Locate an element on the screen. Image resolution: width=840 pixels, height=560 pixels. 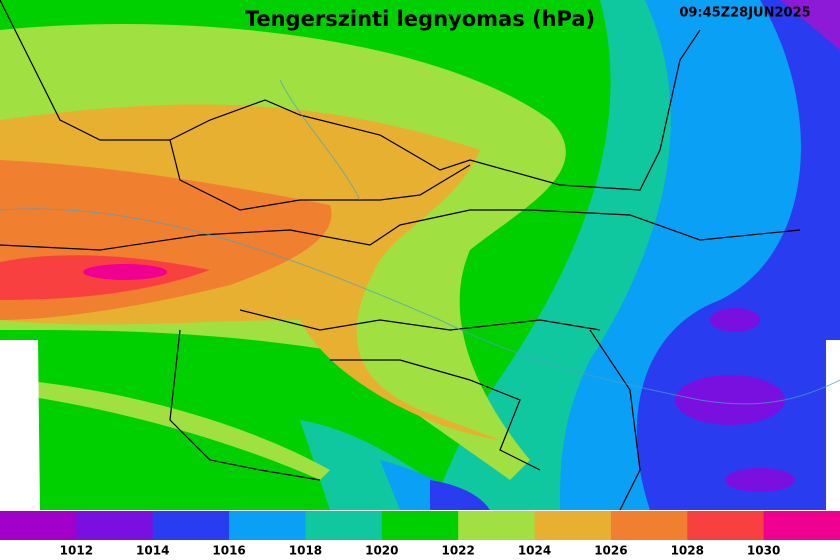
colorbar-label: 1026 is located at coordinates (610, 551).